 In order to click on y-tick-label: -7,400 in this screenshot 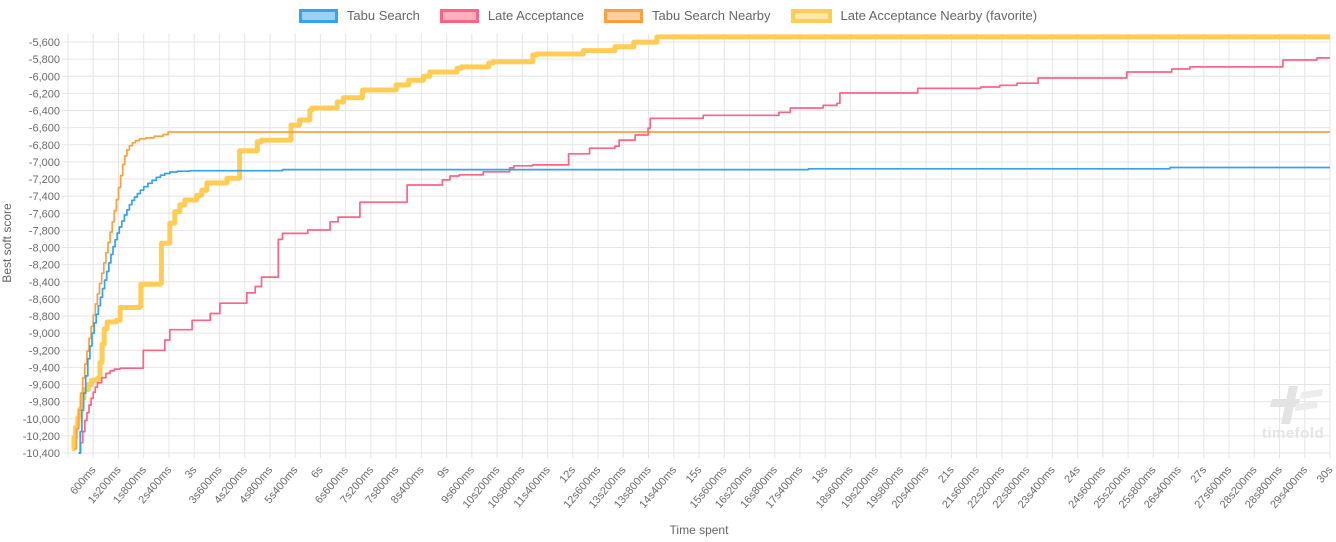, I will do `click(44, 197)`.